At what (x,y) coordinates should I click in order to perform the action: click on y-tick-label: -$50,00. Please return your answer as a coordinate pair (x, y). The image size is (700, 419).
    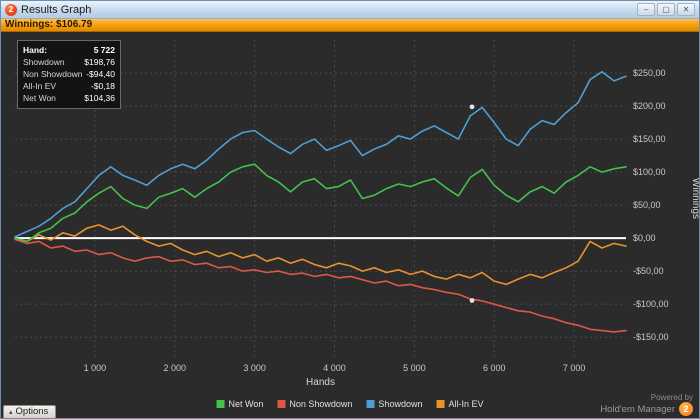
    Looking at the image, I should click on (648, 271).